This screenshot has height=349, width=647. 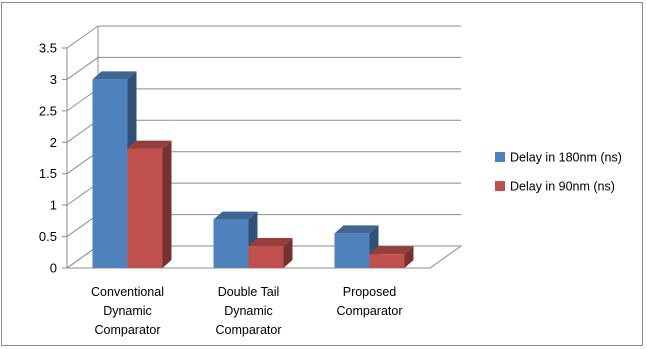 I want to click on y-tick-label: 3.5, so click(x=48, y=48).